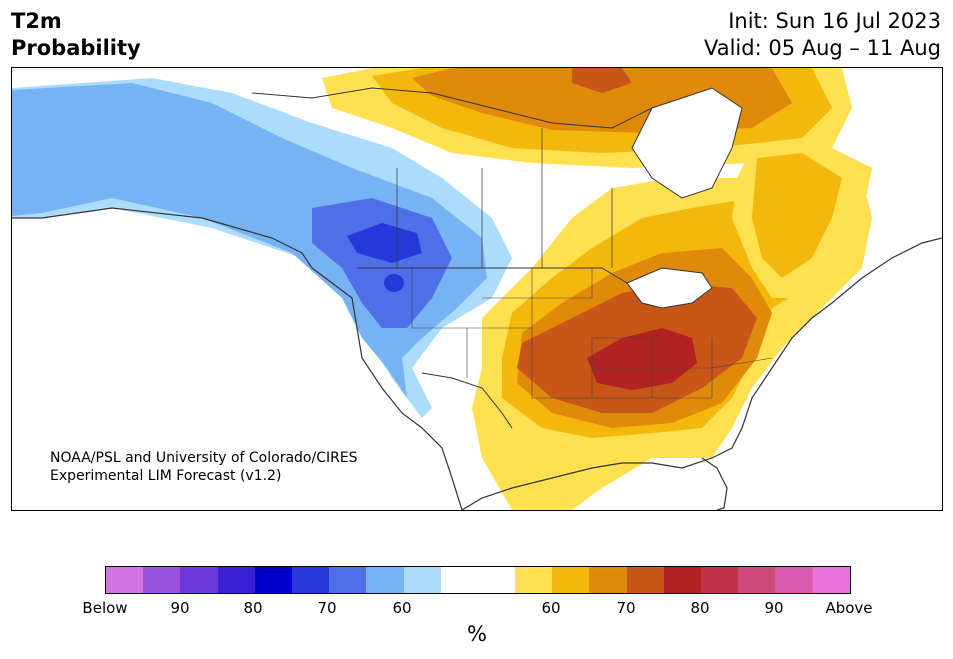 The height and width of the screenshot is (659, 953). What do you see at coordinates (166, 476) in the screenshot?
I see `credit-line-2: Experimental LIM Forecast (v1.2)` at bounding box center [166, 476].